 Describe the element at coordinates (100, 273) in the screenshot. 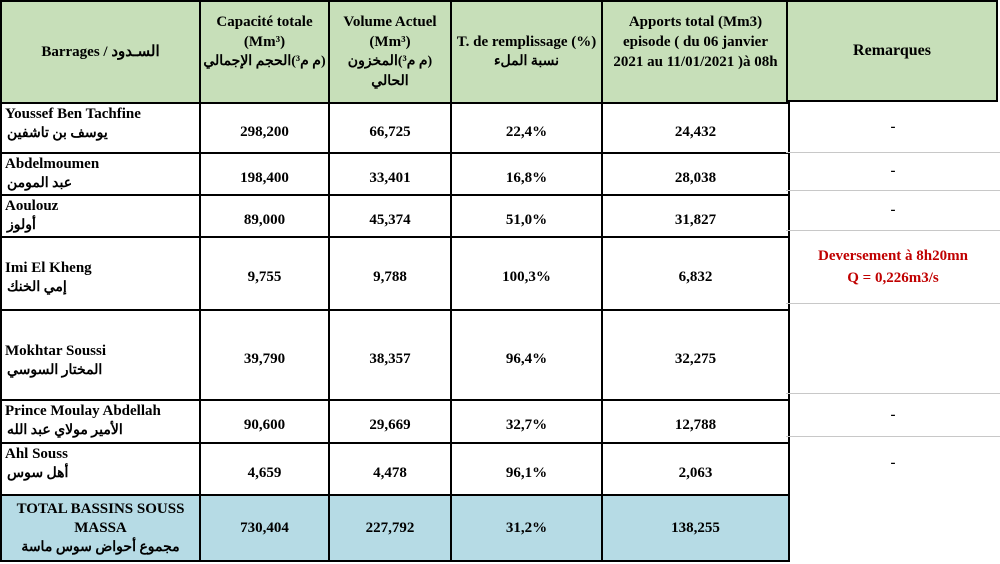

I see `dam-name: Imi El Kheng إمي الخنك` at that location.